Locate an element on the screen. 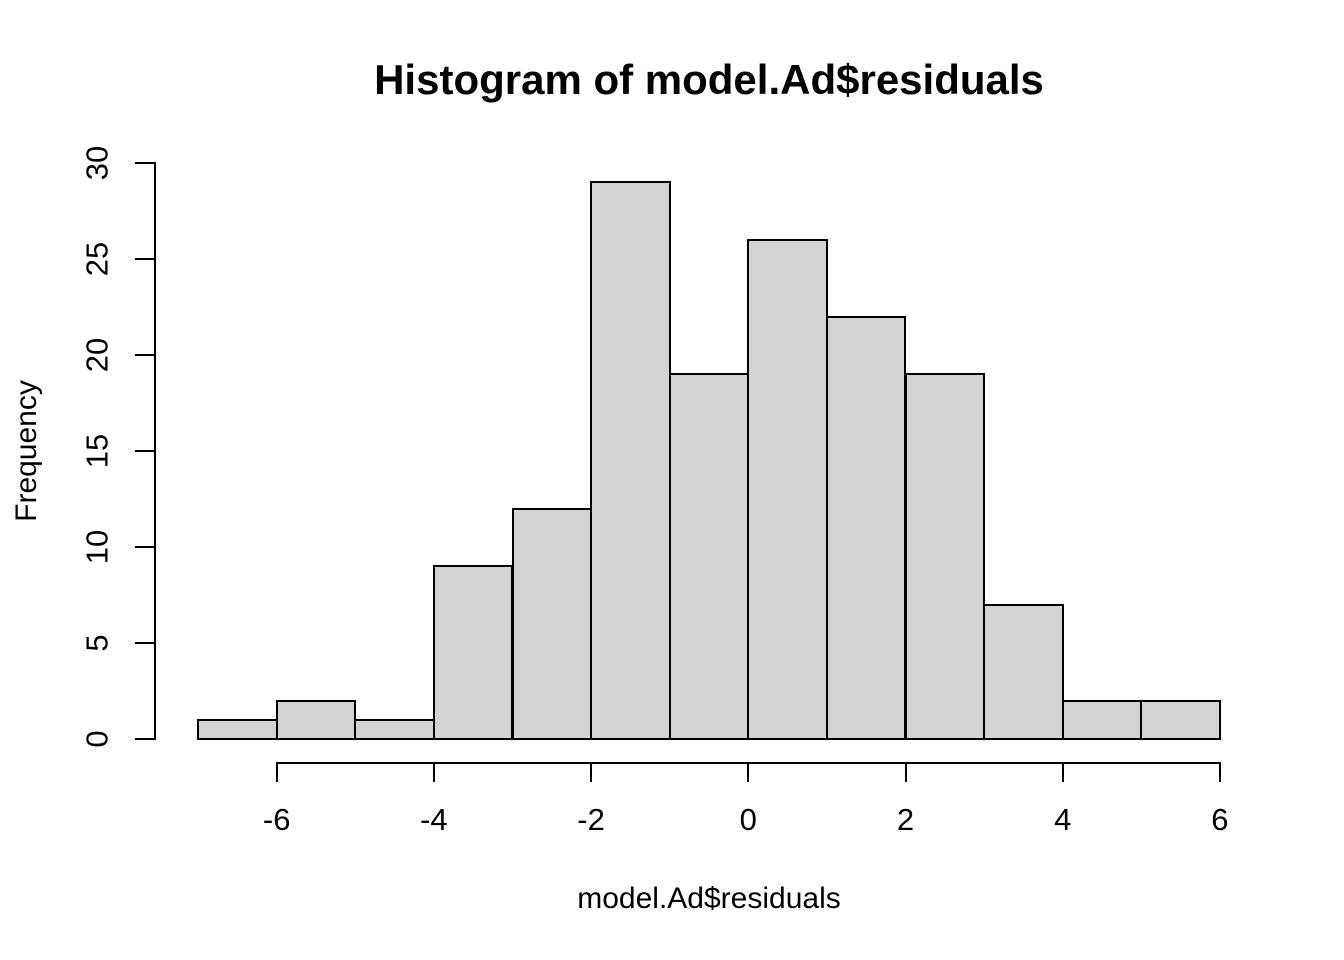  y-tick-label: 15 is located at coordinates (97, 451).